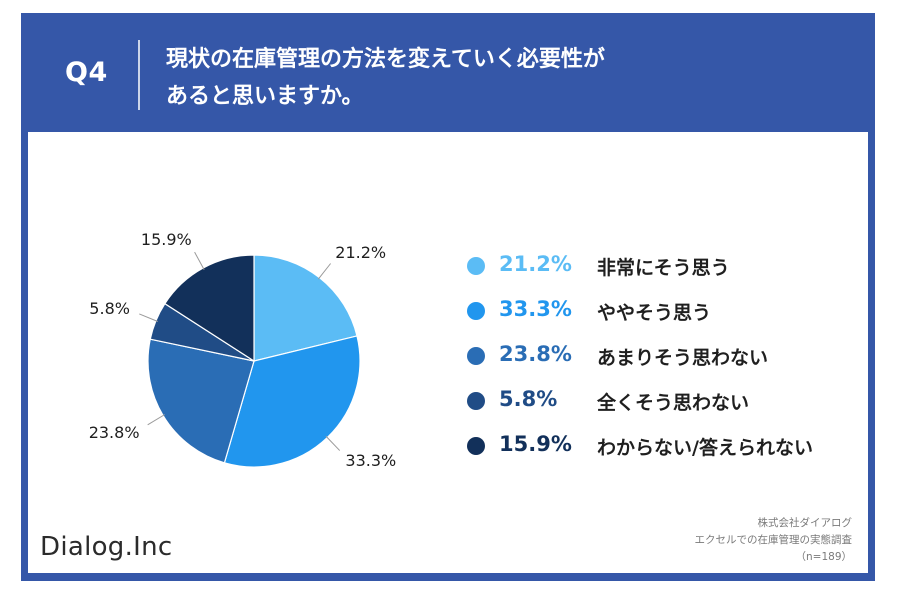  I want to click on source-company: 株式会社ダイアログ, so click(805, 523).